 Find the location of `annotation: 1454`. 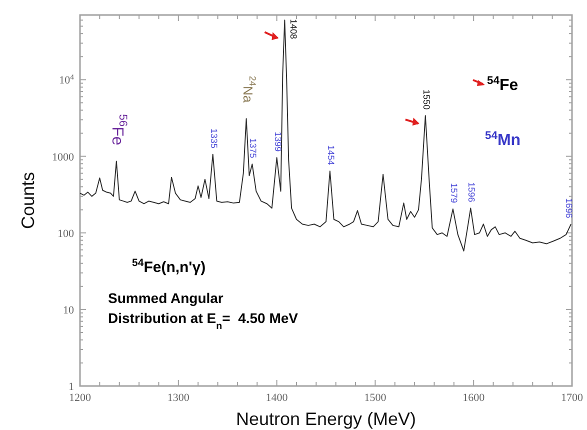

annotation: 1454 is located at coordinates (331, 155).